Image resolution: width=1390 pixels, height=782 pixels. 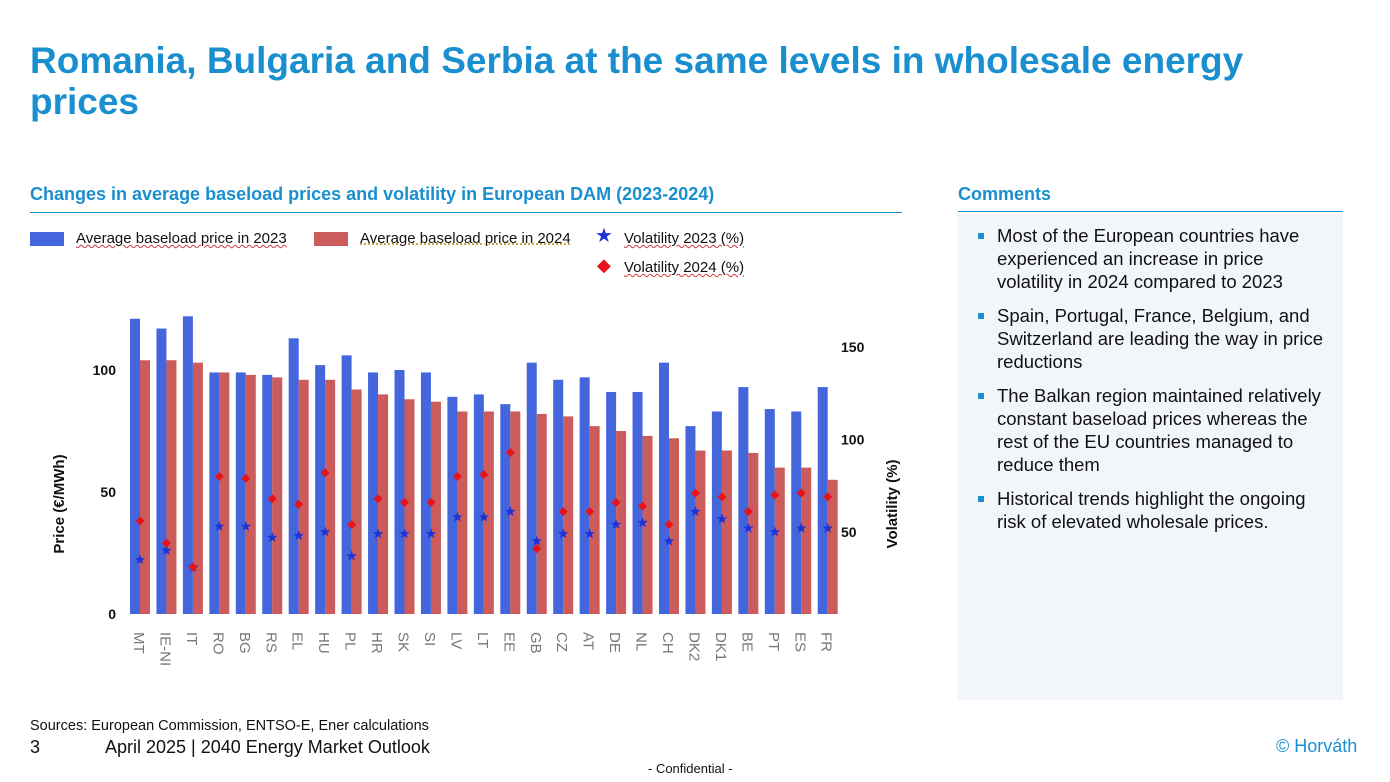 I want to click on star-2023-si, so click(x=431, y=533).